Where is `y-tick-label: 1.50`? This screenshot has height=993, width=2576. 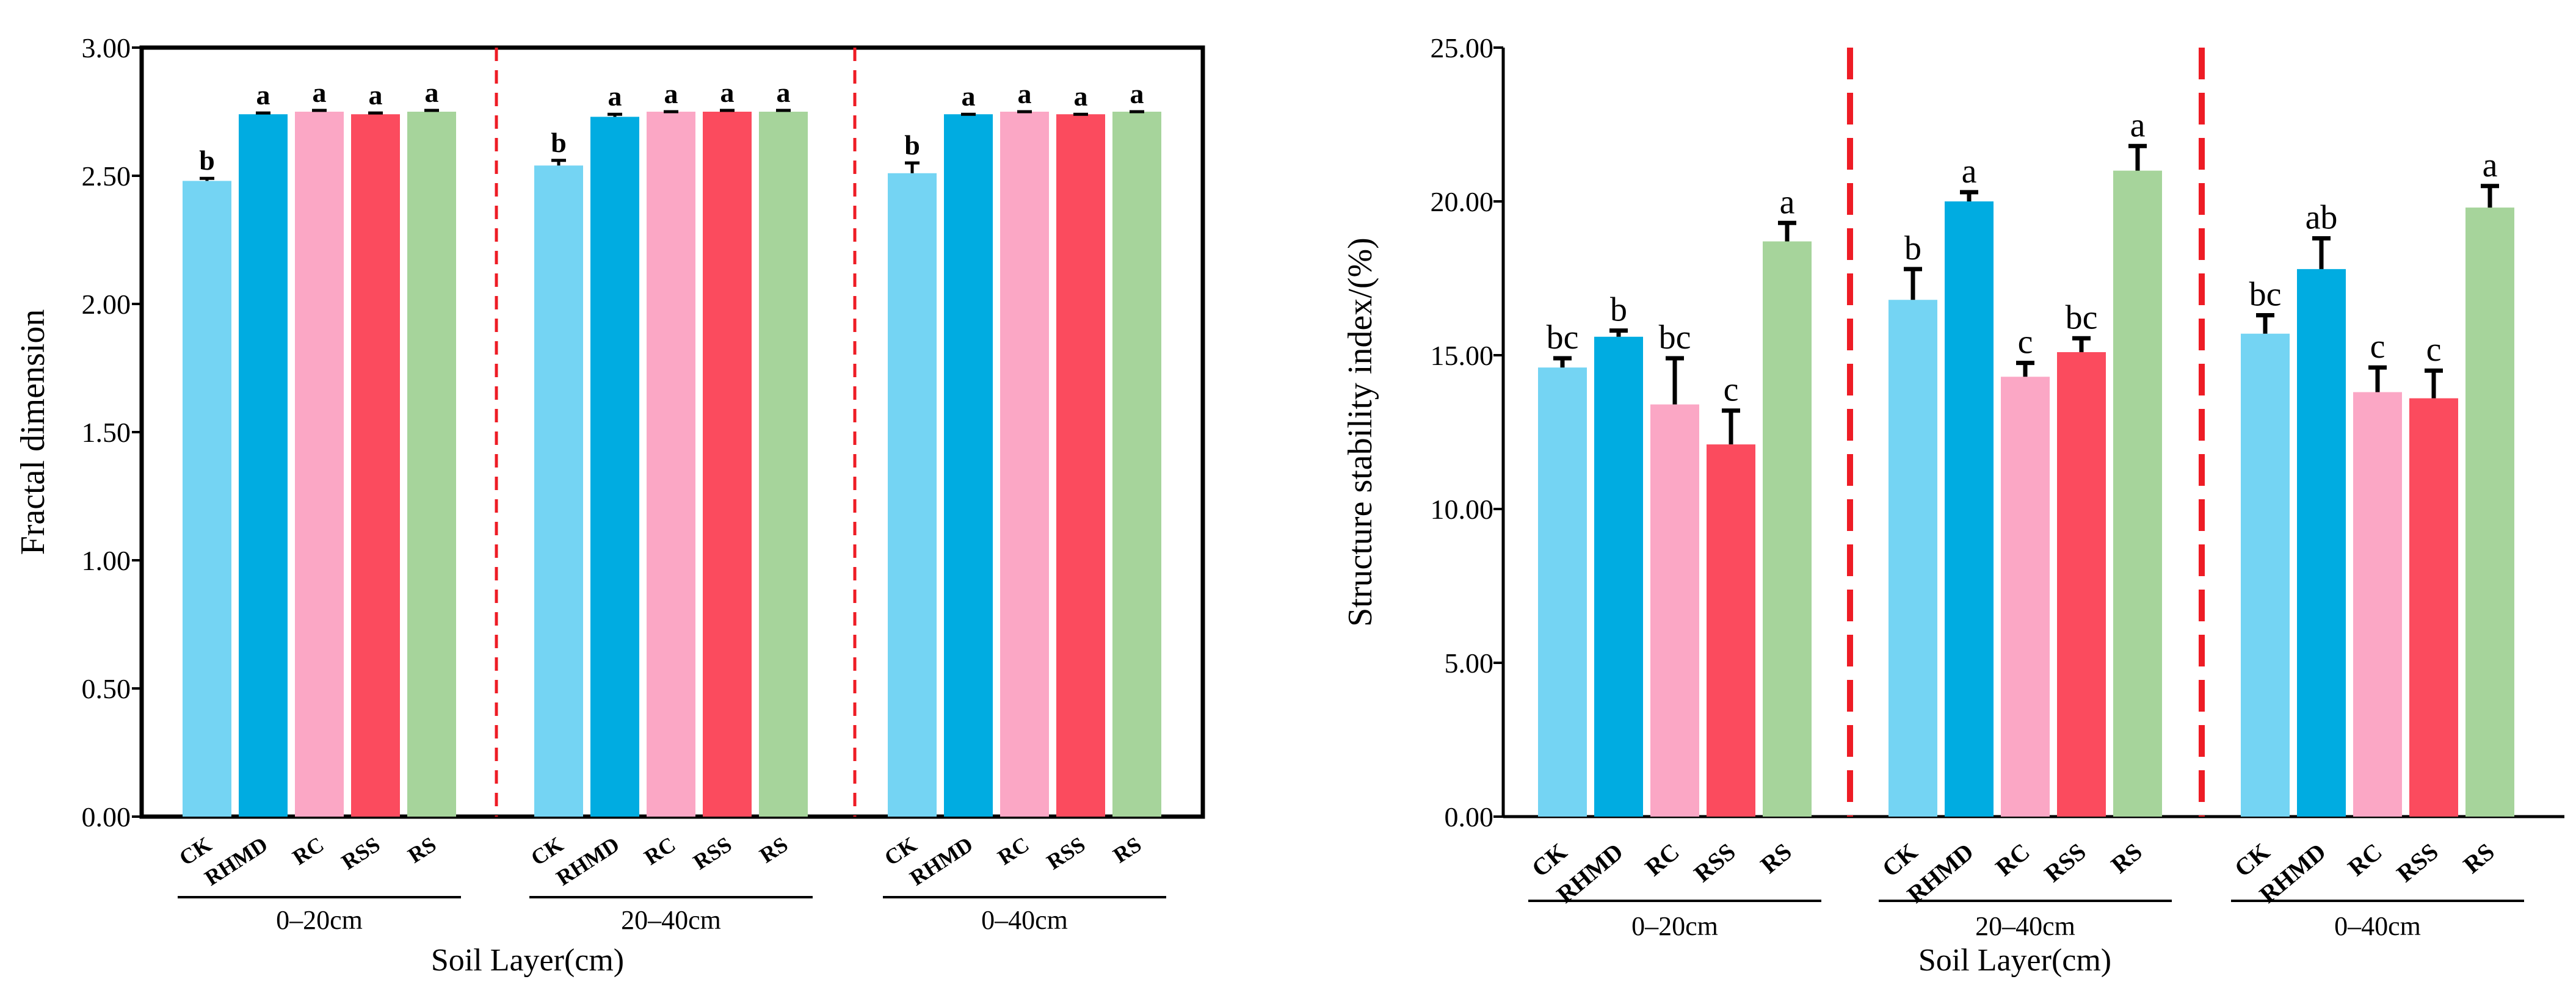
y-tick-label: 1.50 is located at coordinates (106, 432).